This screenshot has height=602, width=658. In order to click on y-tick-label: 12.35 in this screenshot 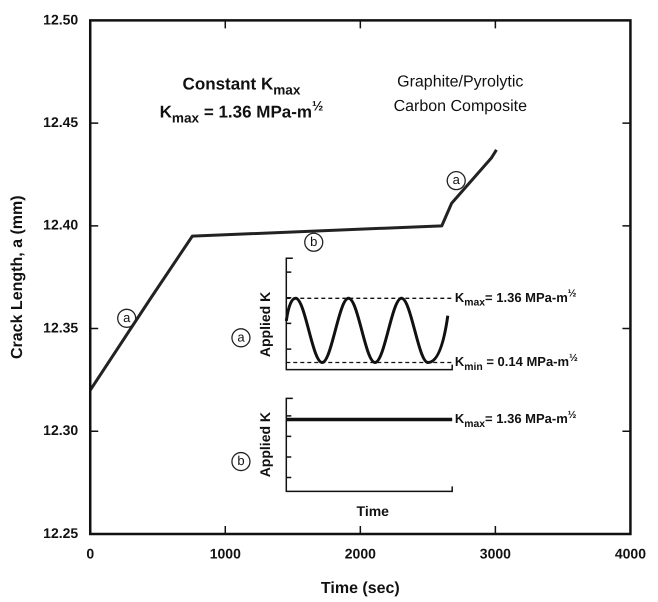, I will do `click(60, 327)`.